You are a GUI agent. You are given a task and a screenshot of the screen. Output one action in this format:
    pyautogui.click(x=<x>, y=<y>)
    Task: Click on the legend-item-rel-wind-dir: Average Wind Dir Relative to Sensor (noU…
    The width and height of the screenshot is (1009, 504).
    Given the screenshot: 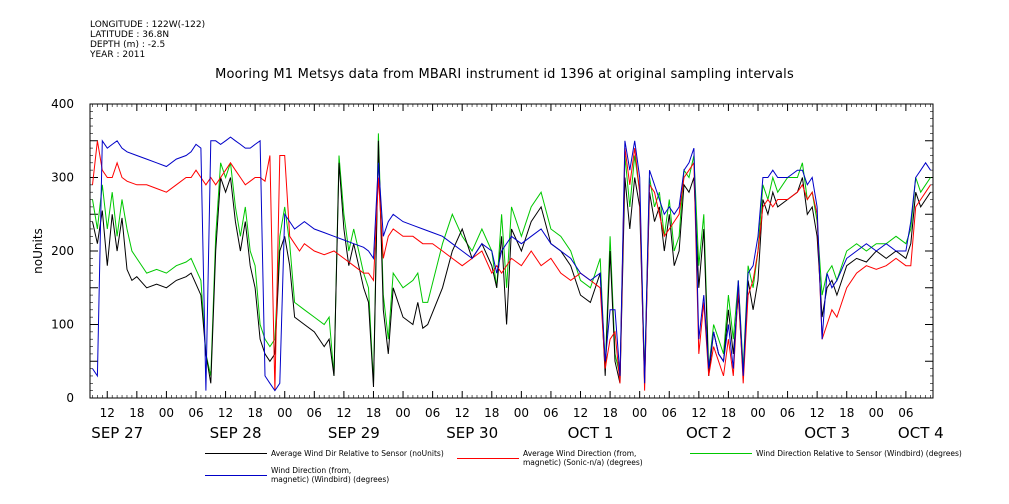 What is the action you would take?
    pyautogui.click(x=324, y=453)
    